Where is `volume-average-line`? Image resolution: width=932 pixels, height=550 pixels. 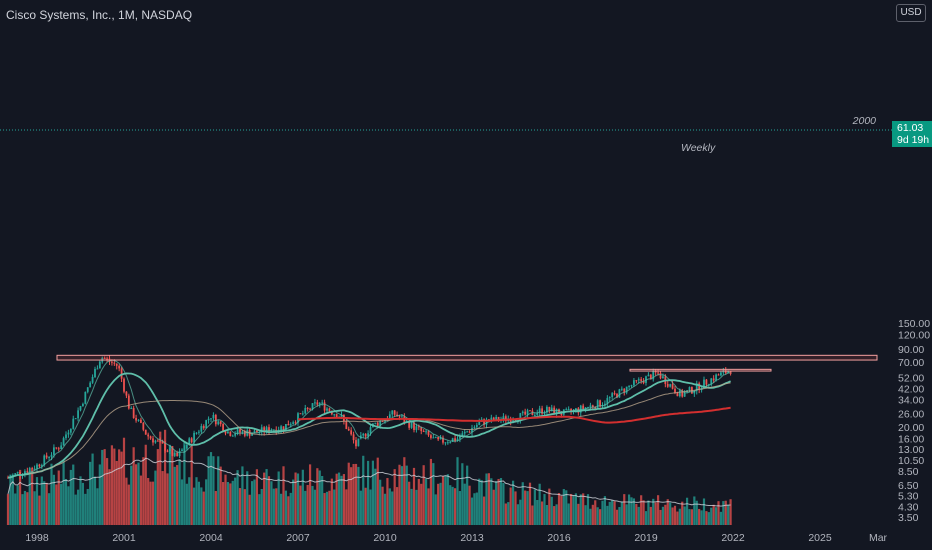
volume-average-line is located at coordinates (369, 482).